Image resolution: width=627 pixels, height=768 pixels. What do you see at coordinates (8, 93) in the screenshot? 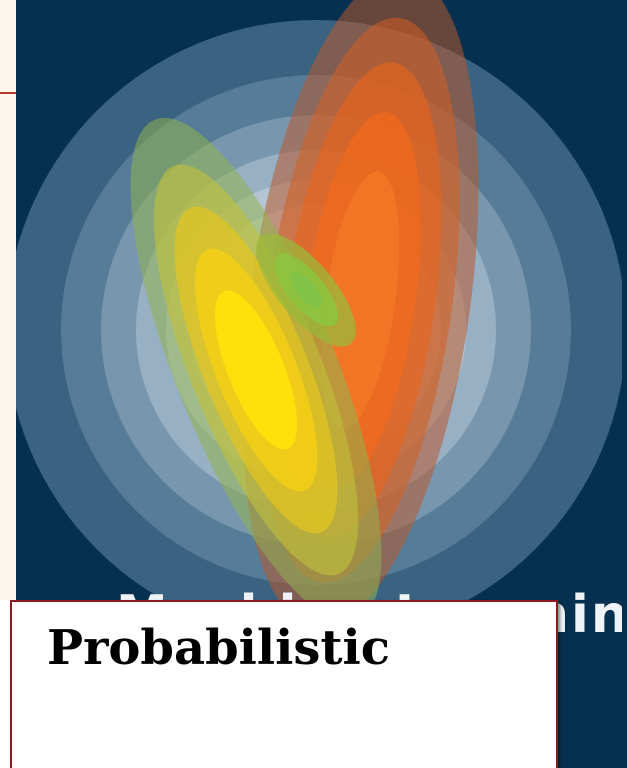
I see `left-divider-line` at bounding box center [8, 93].